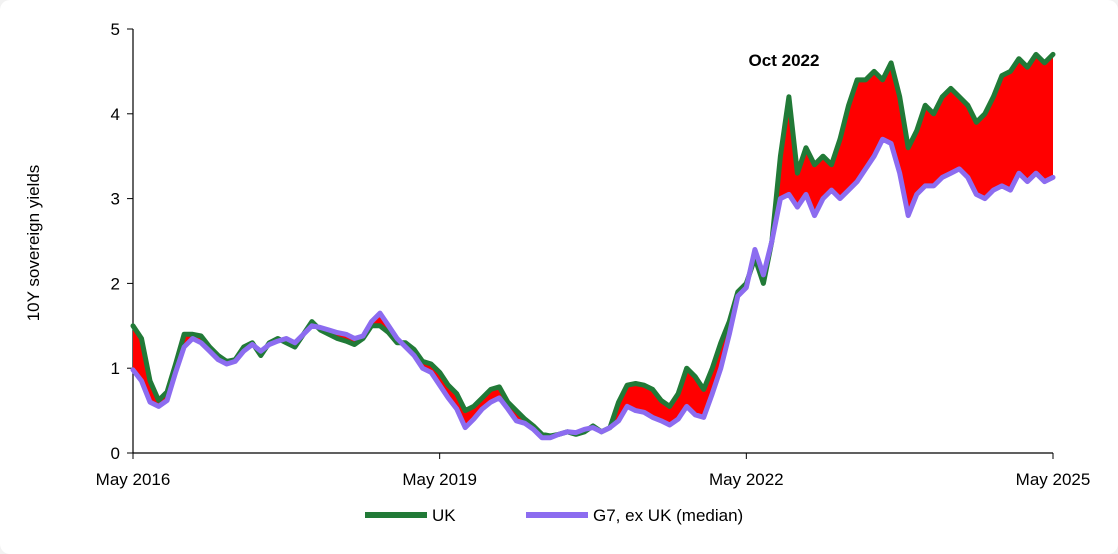  What do you see at coordinates (115, 114) in the screenshot?
I see `y-tick-label: 4` at bounding box center [115, 114].